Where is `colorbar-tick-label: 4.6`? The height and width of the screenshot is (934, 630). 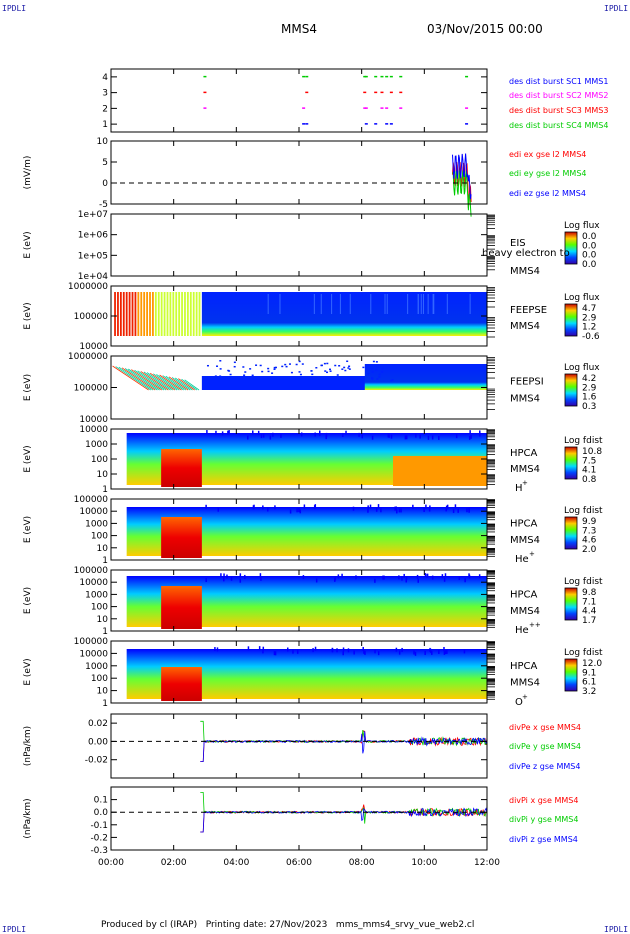 colorbar-tick-label: 4.6 is located at coordinates (589, 541).